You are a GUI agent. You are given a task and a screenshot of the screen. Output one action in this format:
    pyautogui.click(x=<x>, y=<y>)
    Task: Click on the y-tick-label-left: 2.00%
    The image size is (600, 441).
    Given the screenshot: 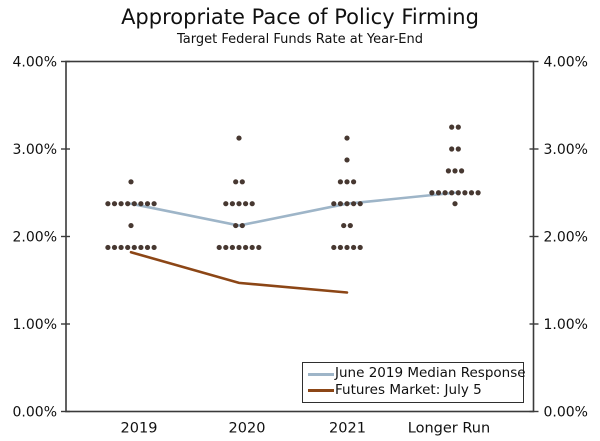 What is the action you would take?
    pyautogui.click(x=35, y=238)
    